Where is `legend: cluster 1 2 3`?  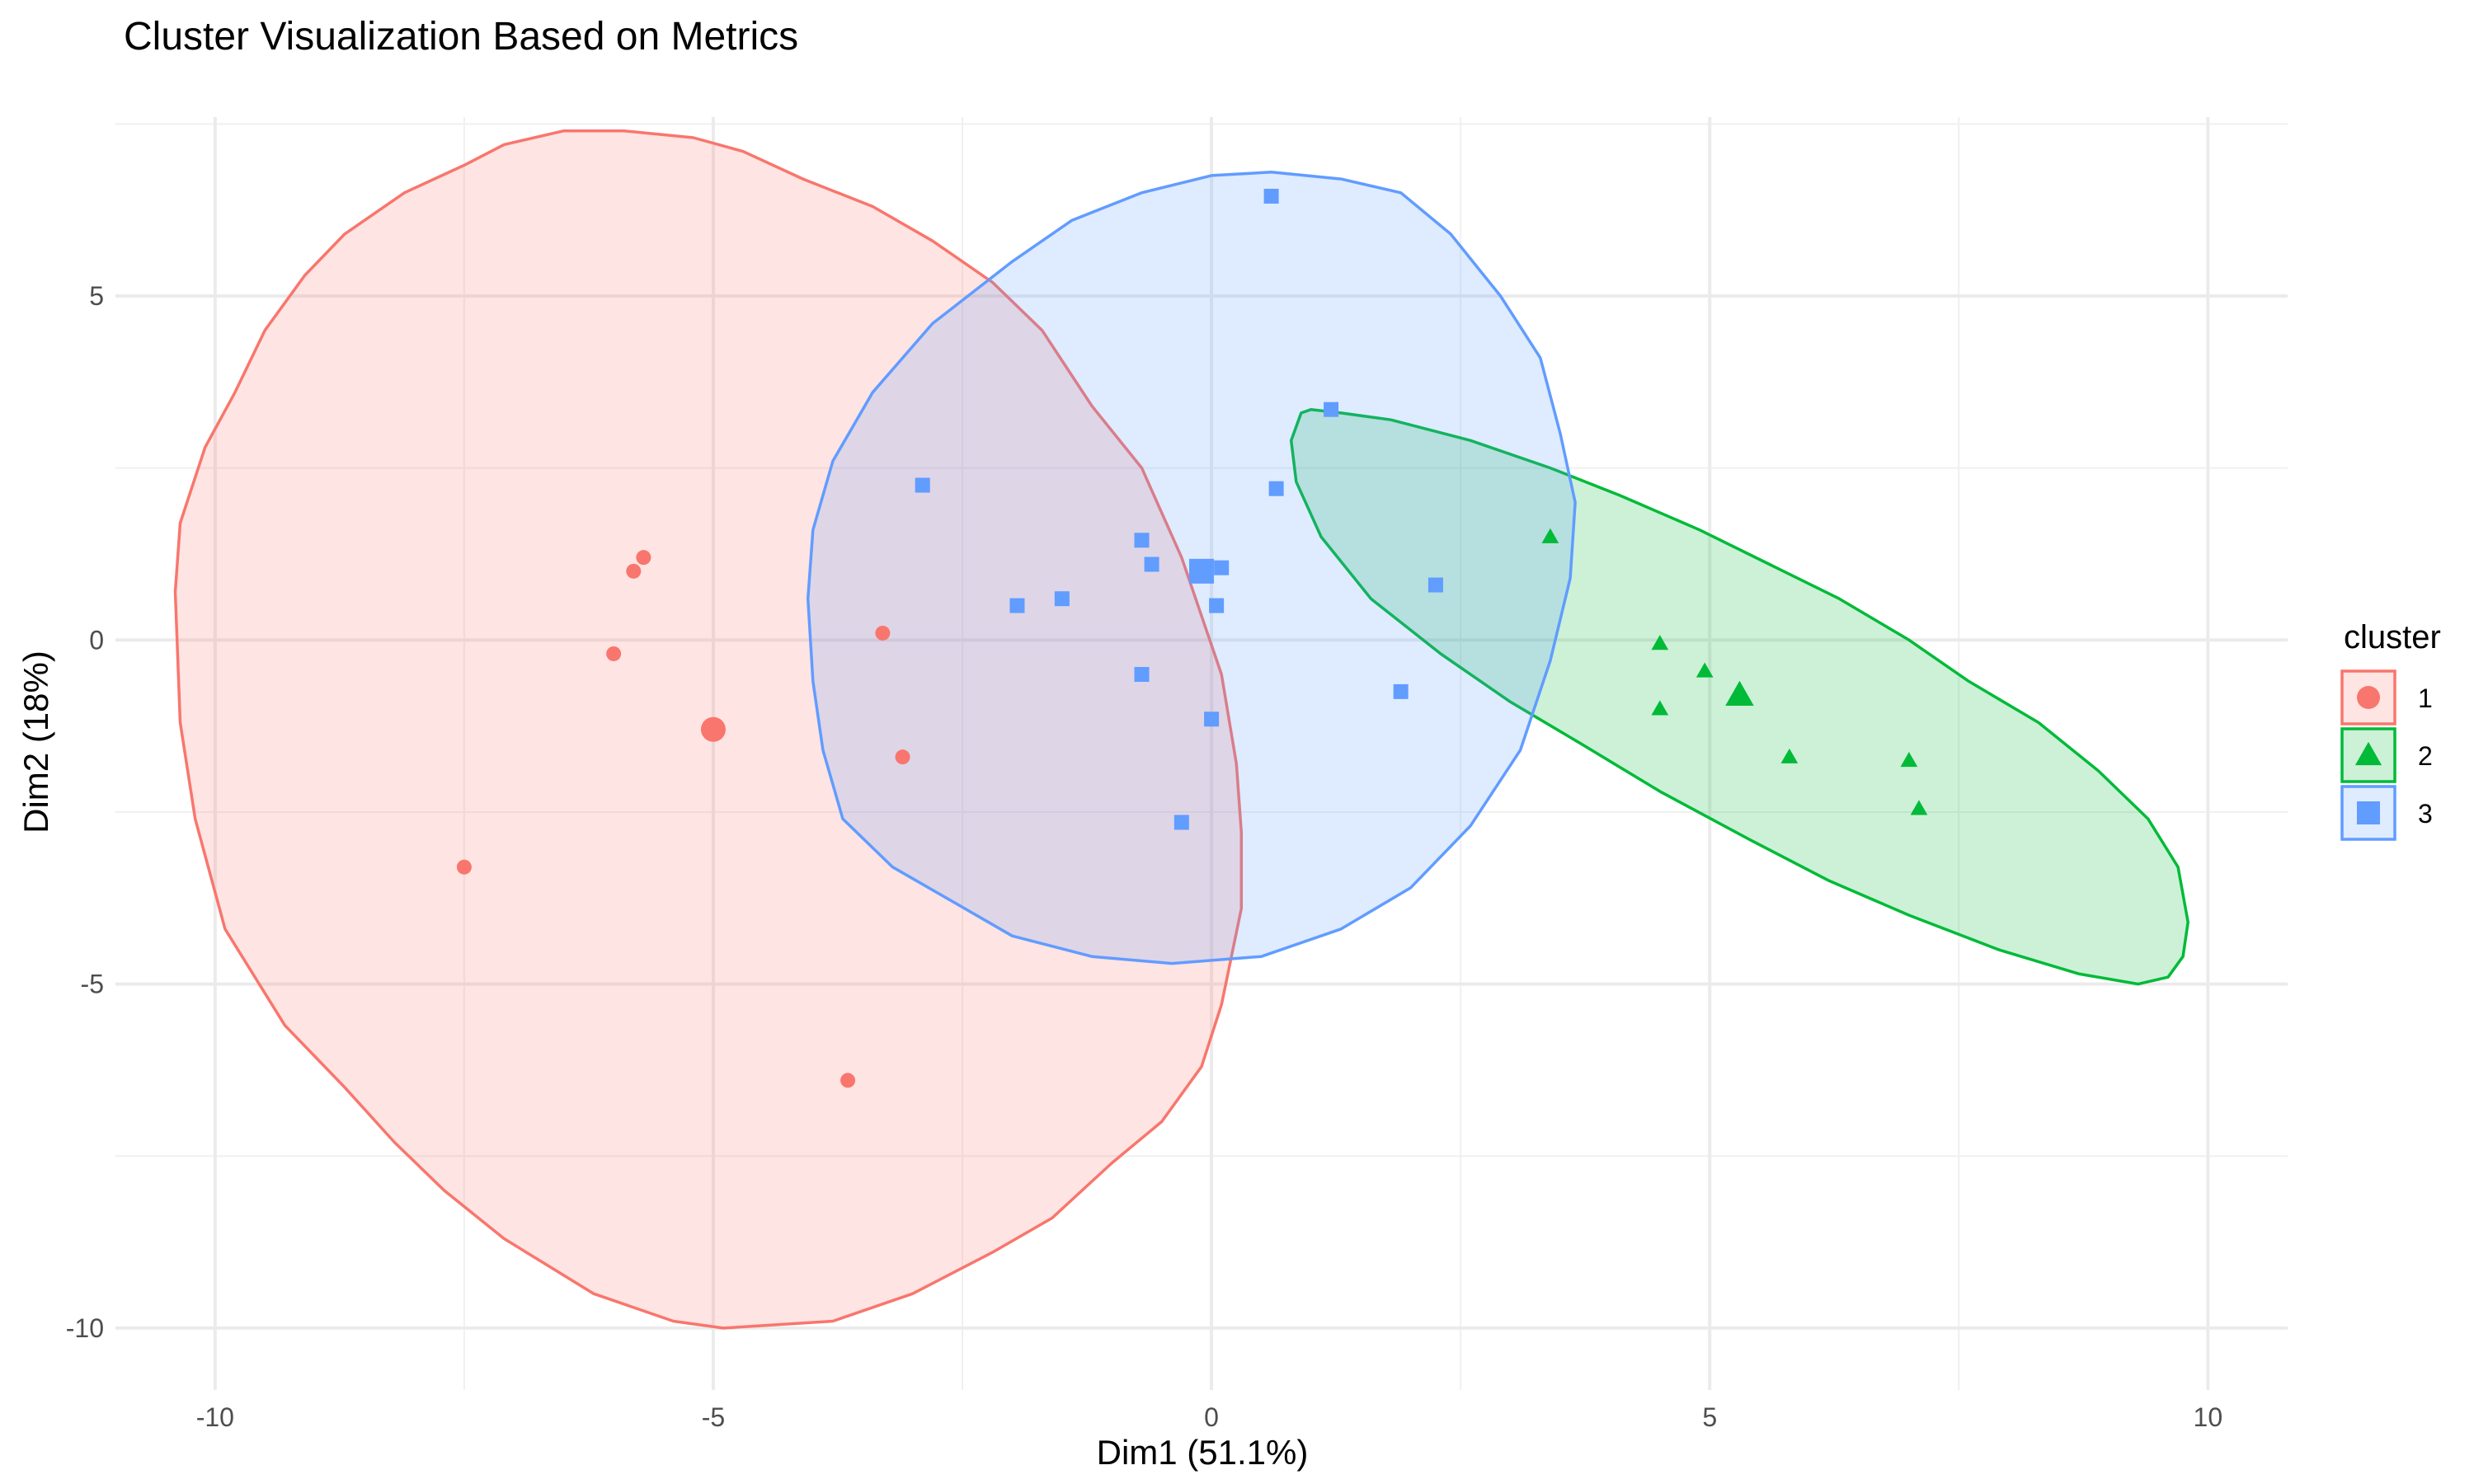 legend: cluster 1 2 3 is located at coordinates (2390, 730).